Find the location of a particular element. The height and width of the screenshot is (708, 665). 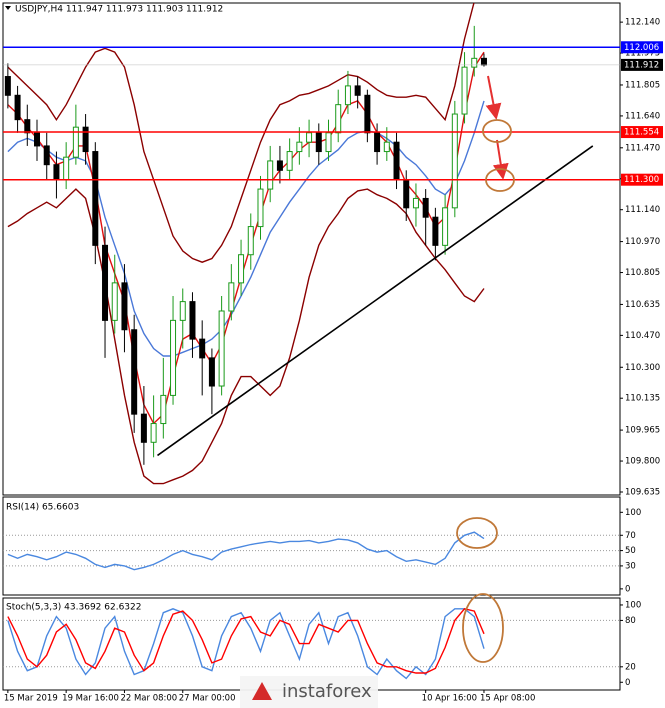

y-tick-label: 50 is located at coordinates (630, 551).